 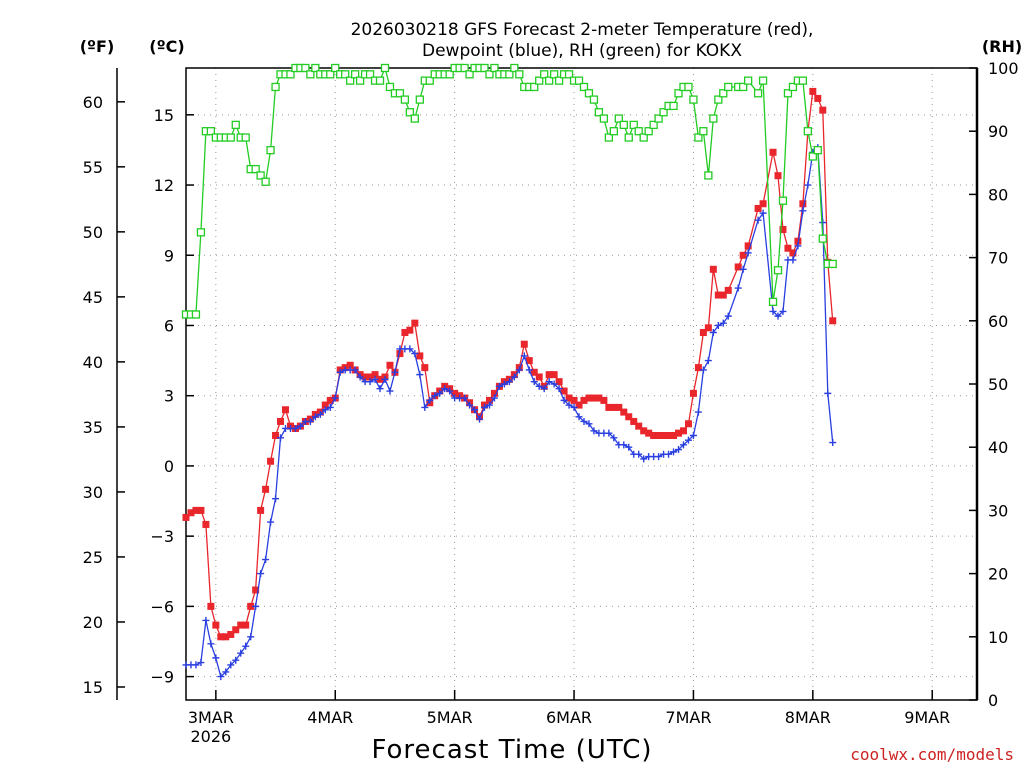 I want to click on rh-tick-label: 70, so click(x=998, y=258).